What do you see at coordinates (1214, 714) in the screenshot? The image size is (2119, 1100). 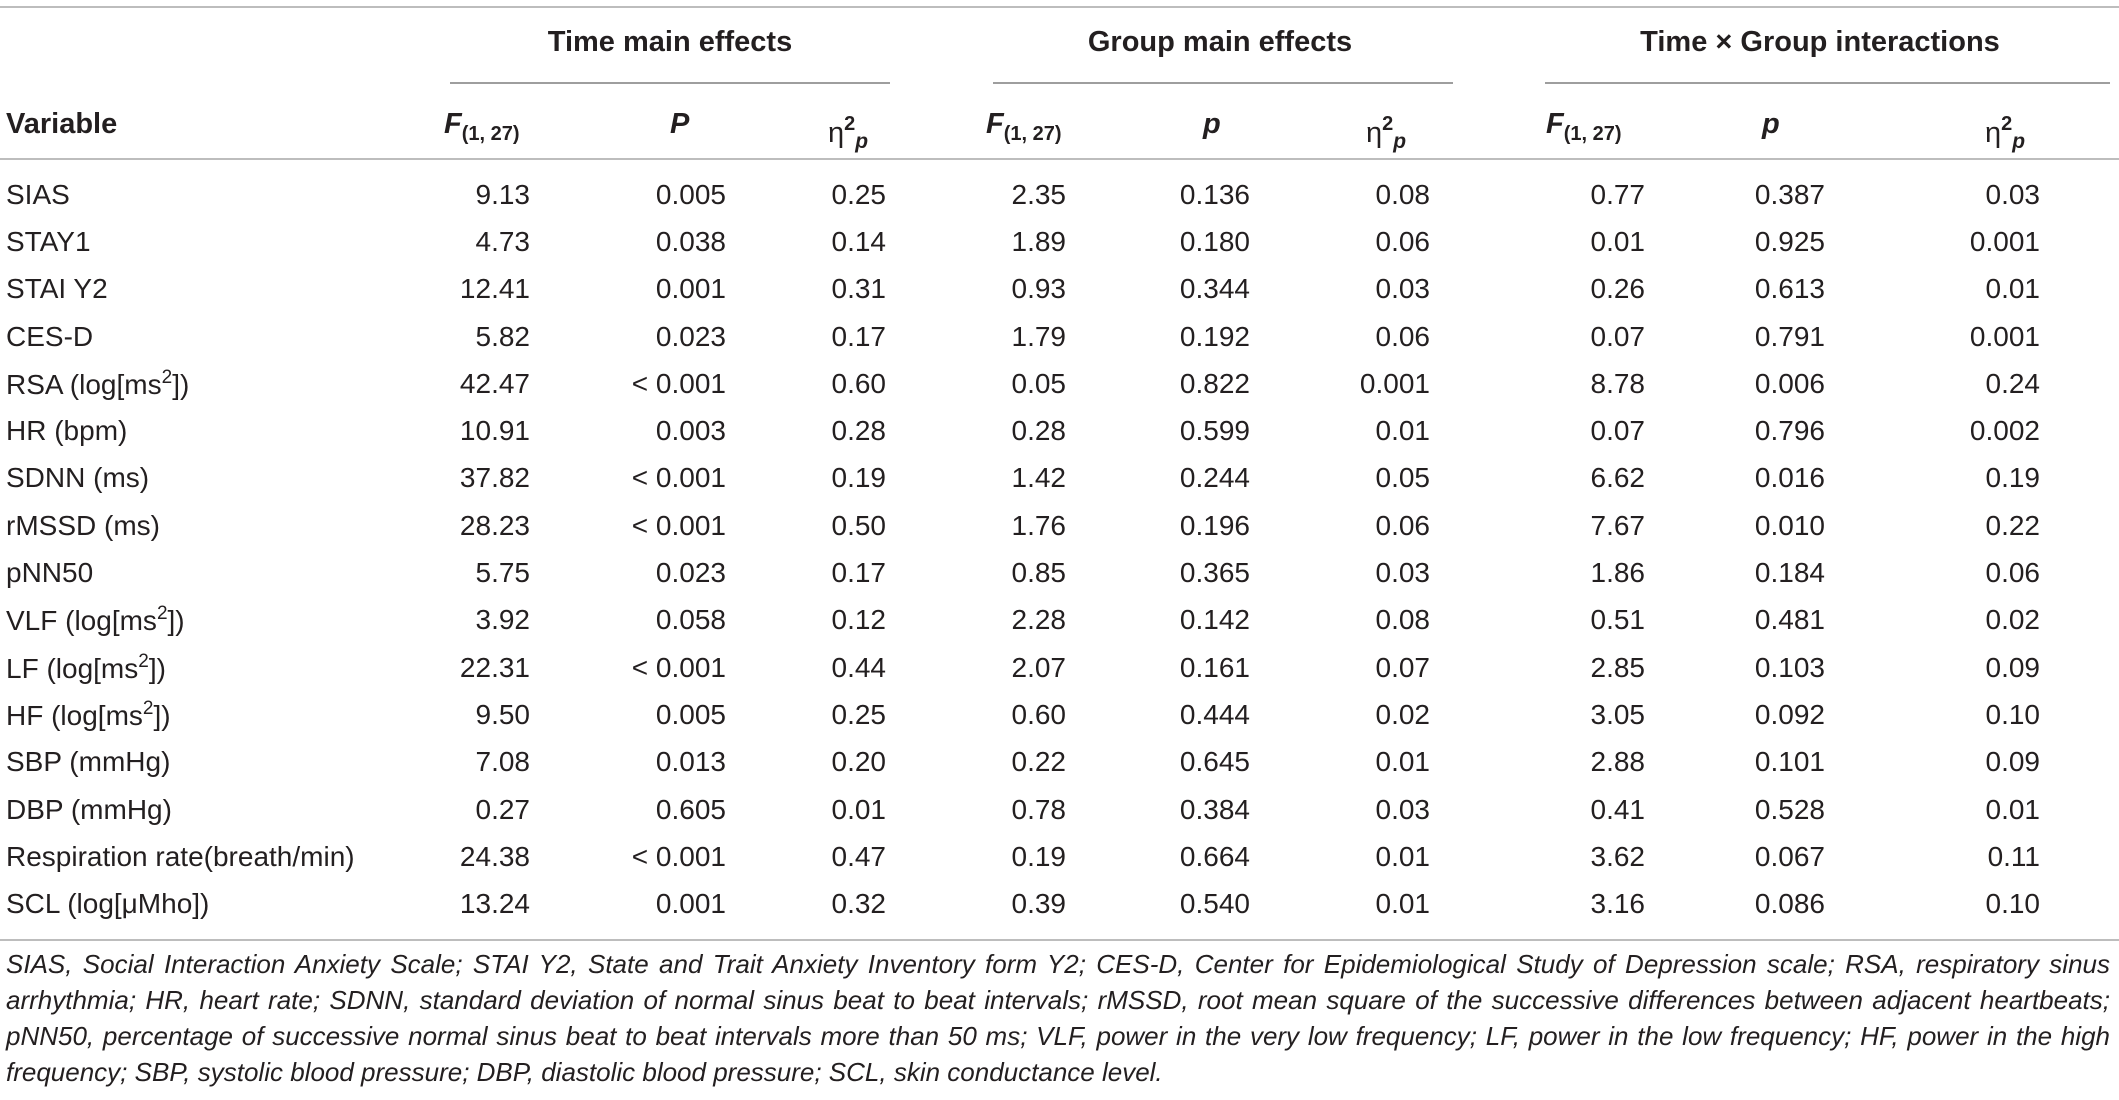 I see `cell-g-p: 0.444` at bounding box center [1214, 714].